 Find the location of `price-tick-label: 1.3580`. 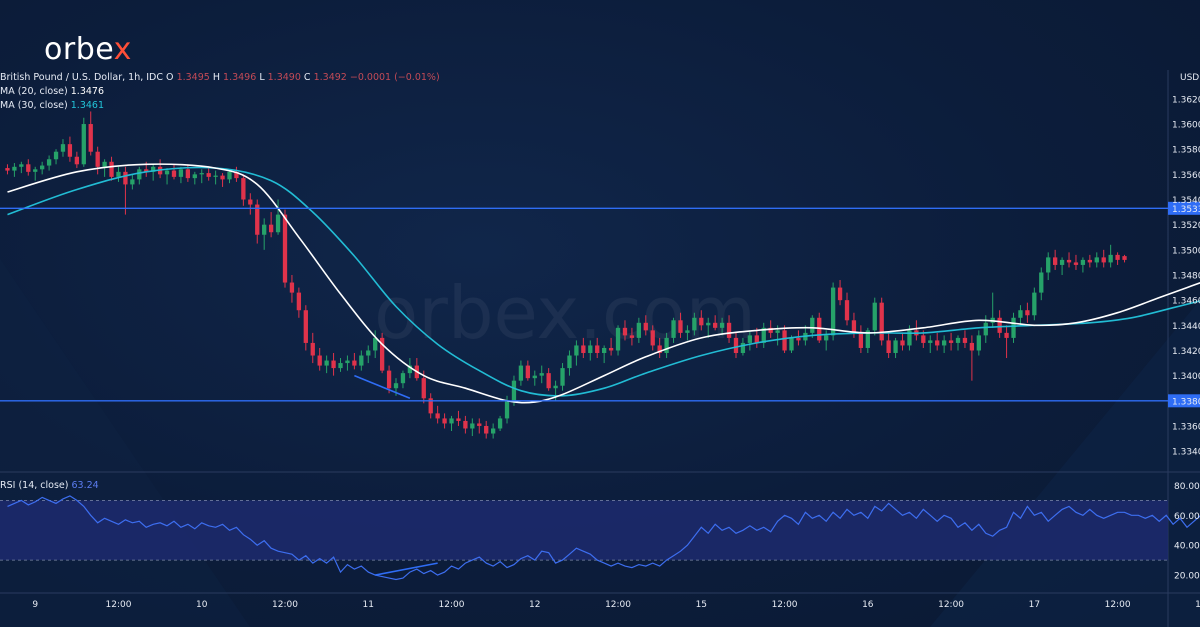

price-tick-label: 1.3580 is located at coordinates (1186, 151).